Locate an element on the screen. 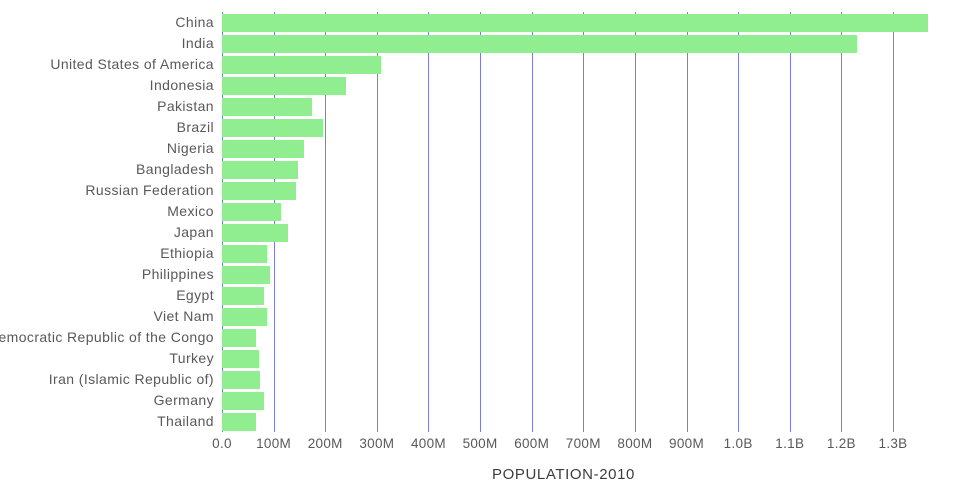 The image size is (960, 500). category-label: Indonesia is located at coordinates (181, 85).